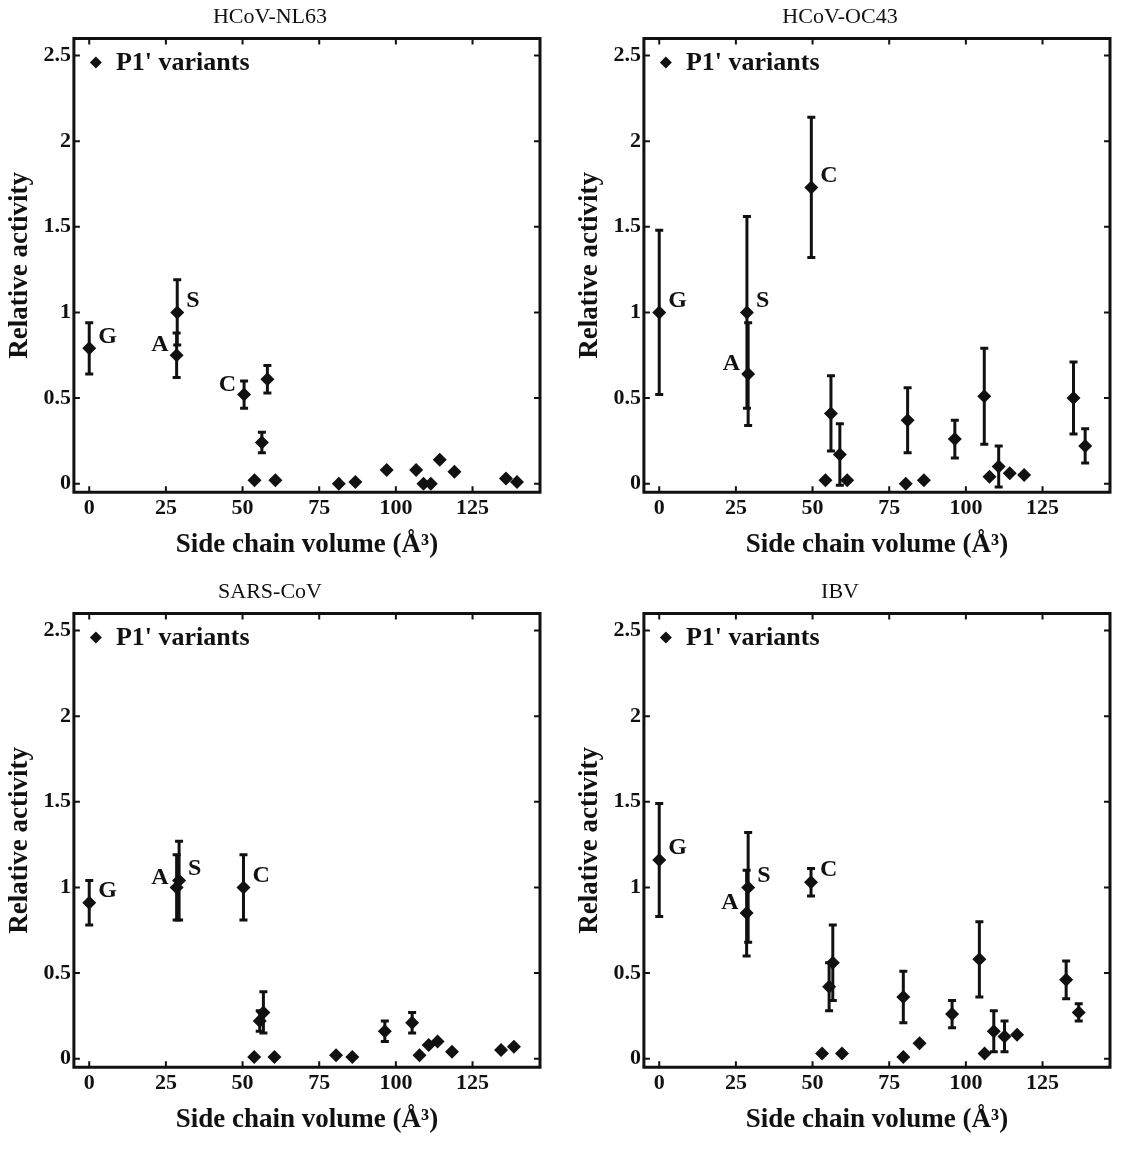 The width and height of the screenshot is (1140, 1150). What do you see at coordinates (270, 590) in the screenshot?
I see `chart-title: SARS-CoV` at bounding box center [270, 590].